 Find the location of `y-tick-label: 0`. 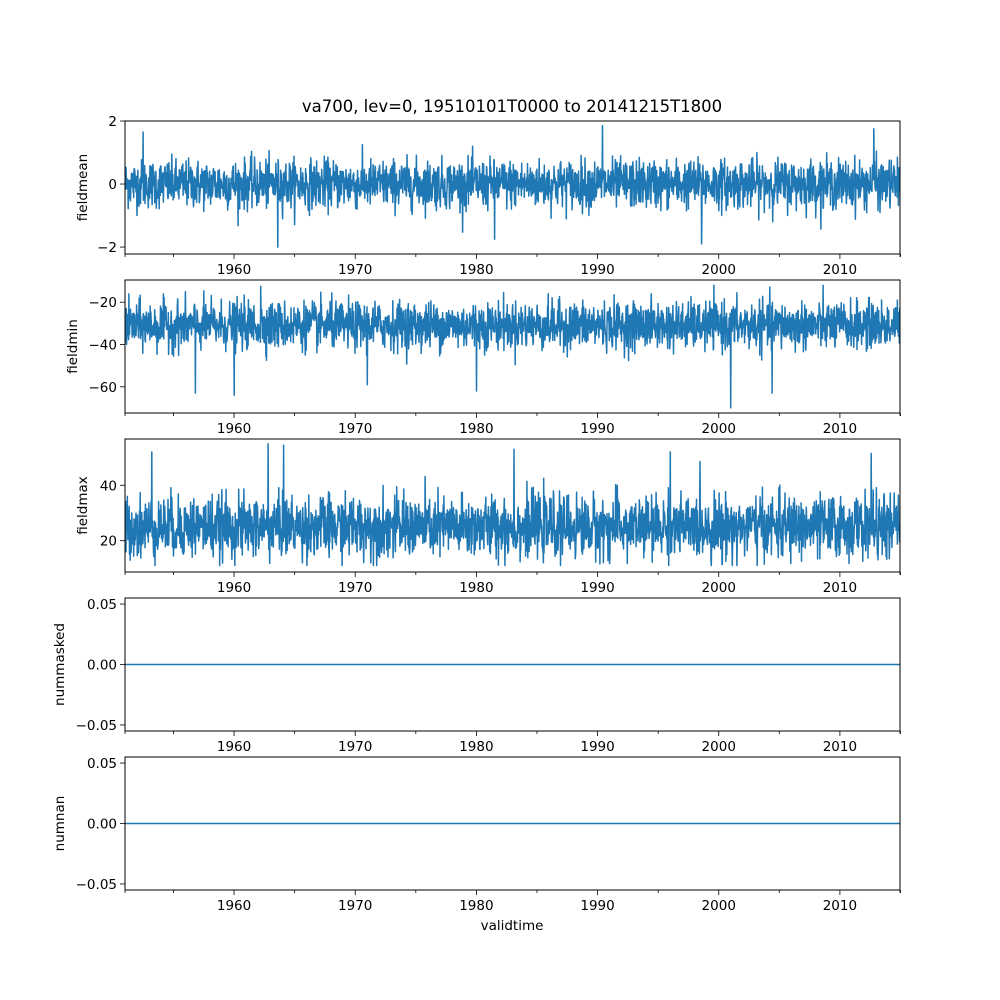

y-tick-label: 0 is located at coordinates (112, 185).